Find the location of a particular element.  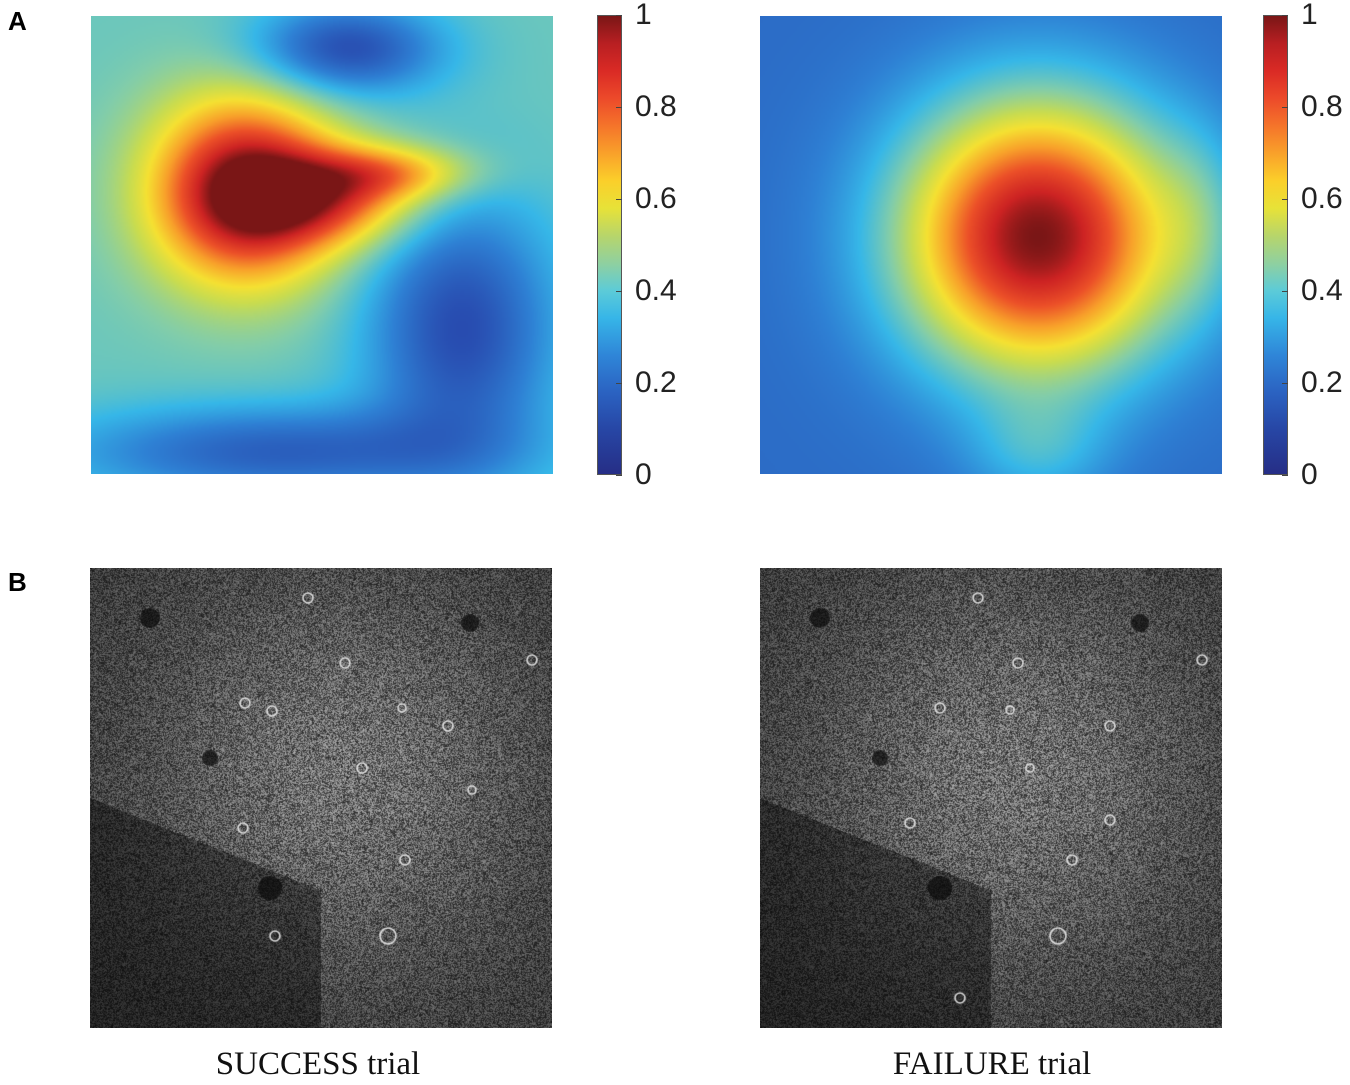

microscopy-success-image is located at coordinates (321, 798).